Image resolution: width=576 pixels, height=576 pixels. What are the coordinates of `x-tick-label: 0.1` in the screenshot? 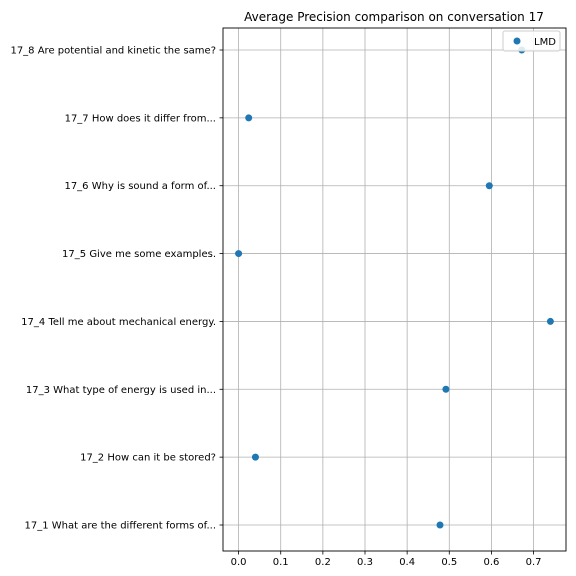 It's located at (281, 562).